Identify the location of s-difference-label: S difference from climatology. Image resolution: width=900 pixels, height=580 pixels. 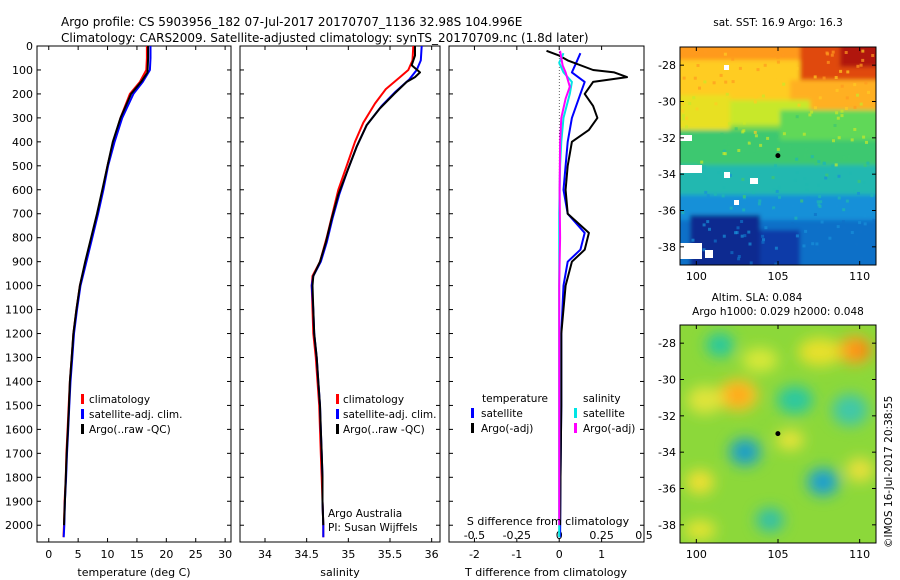
(548, 521).